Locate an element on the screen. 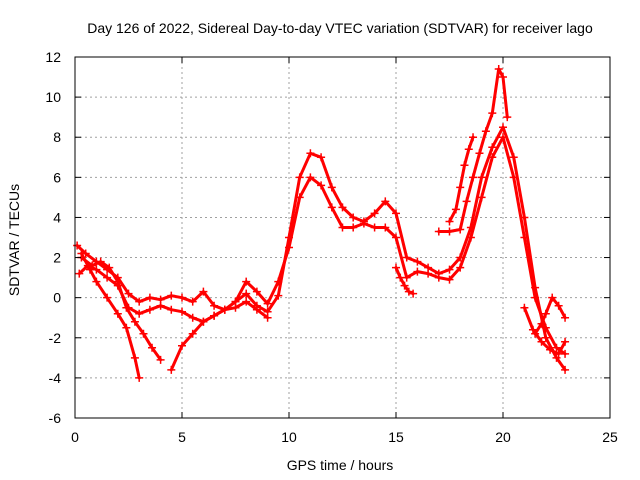 This screenshot has height=480, width=640. y-tick-label: 0 is located at coordinates (57, 298).